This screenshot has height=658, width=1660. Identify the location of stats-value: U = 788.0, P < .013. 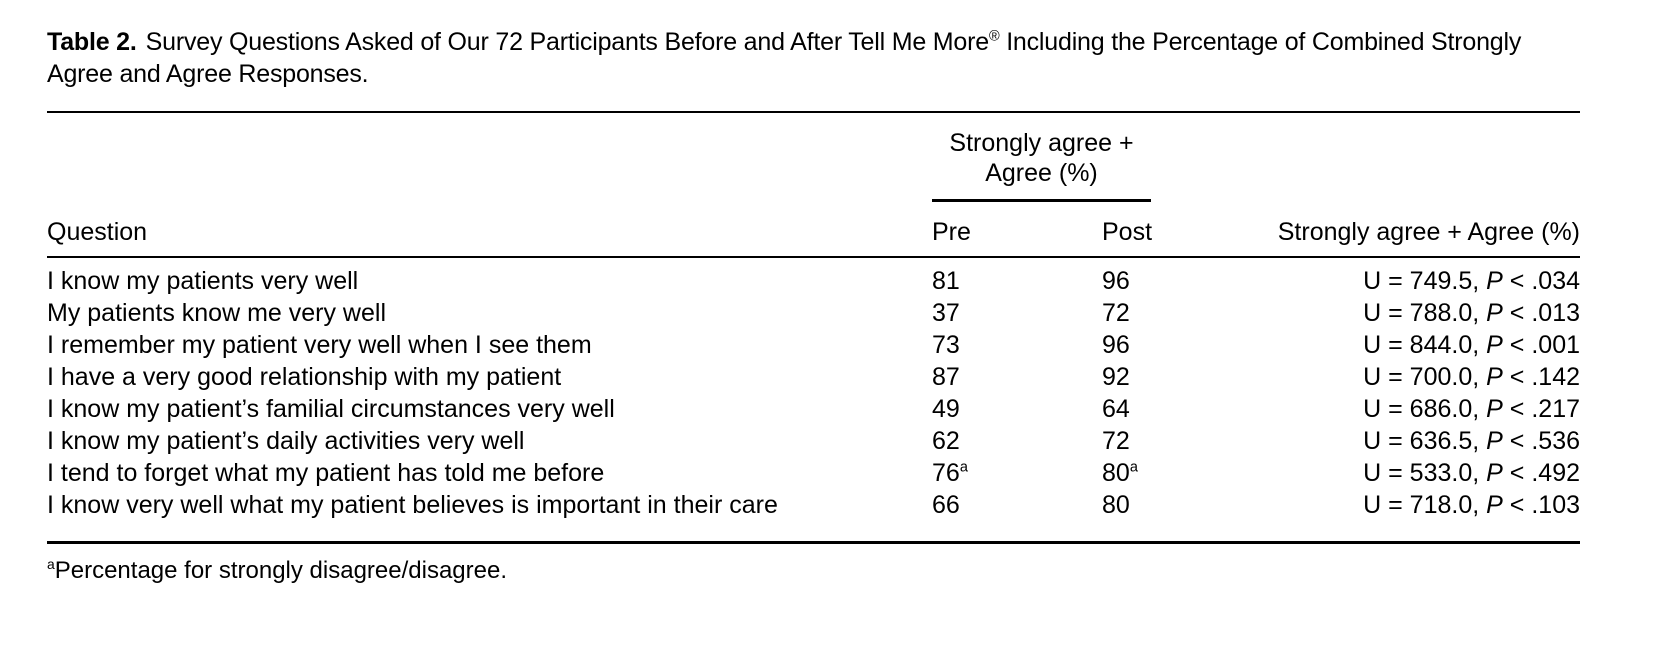
(1471, 313).